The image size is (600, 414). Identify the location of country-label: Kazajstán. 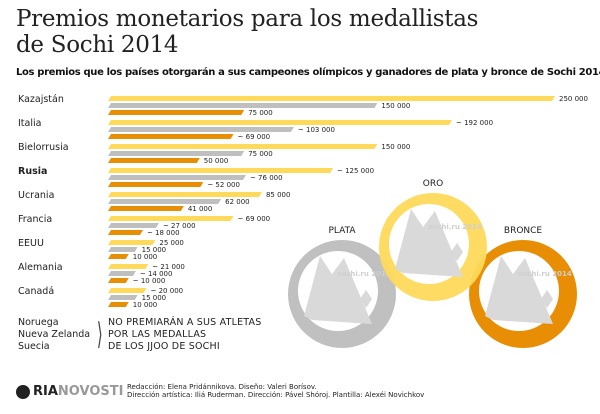
(41, 99).